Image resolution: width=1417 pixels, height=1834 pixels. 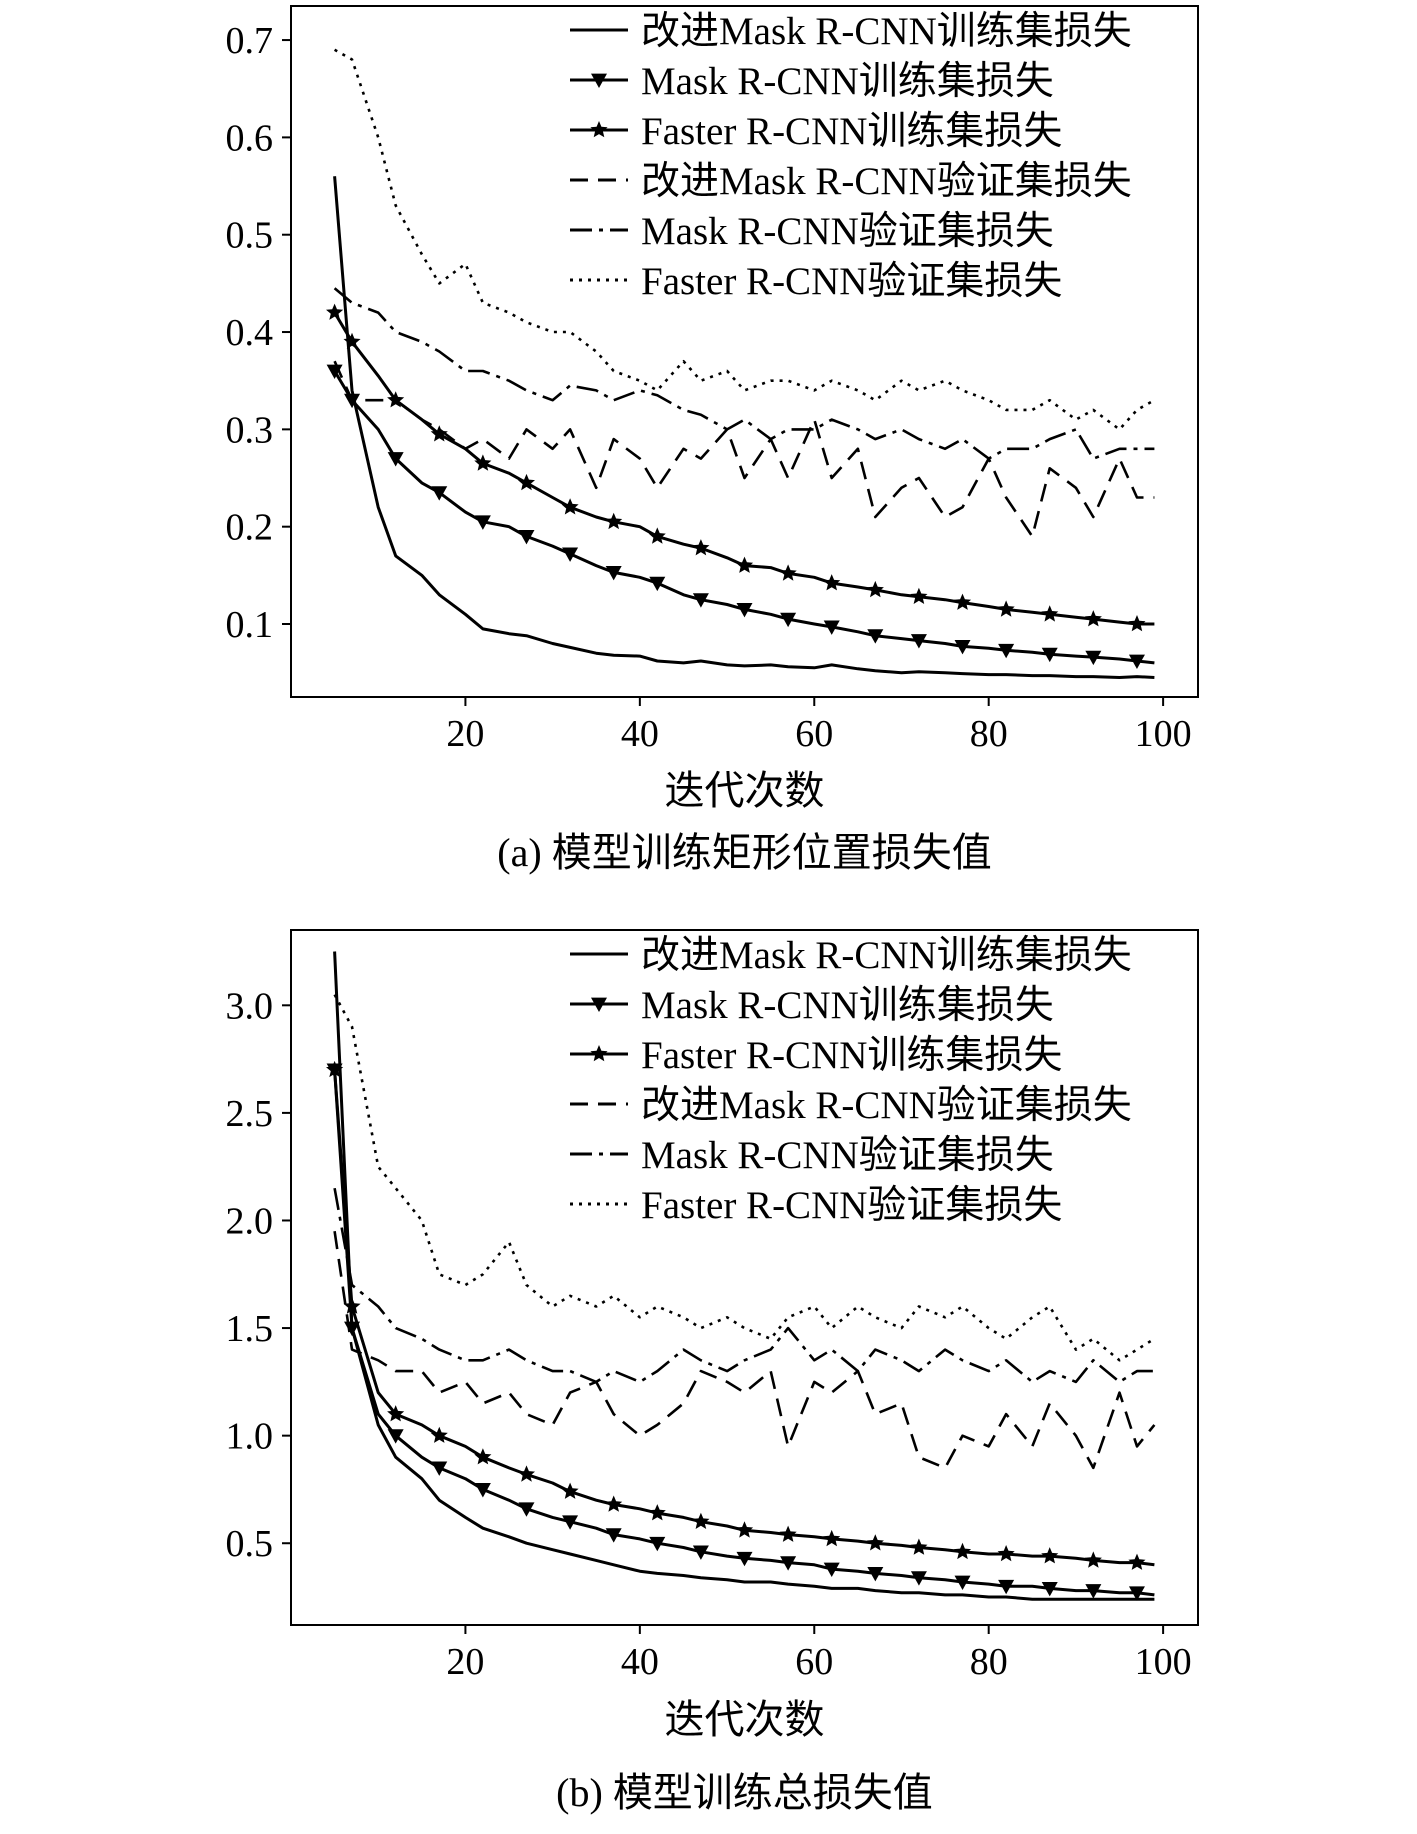 What do you see at coordinates (851, 1205) in the screenshot?
I see `legend-label-5: Faster R-CNN验证集损失` at bounding box center [851, 1205].